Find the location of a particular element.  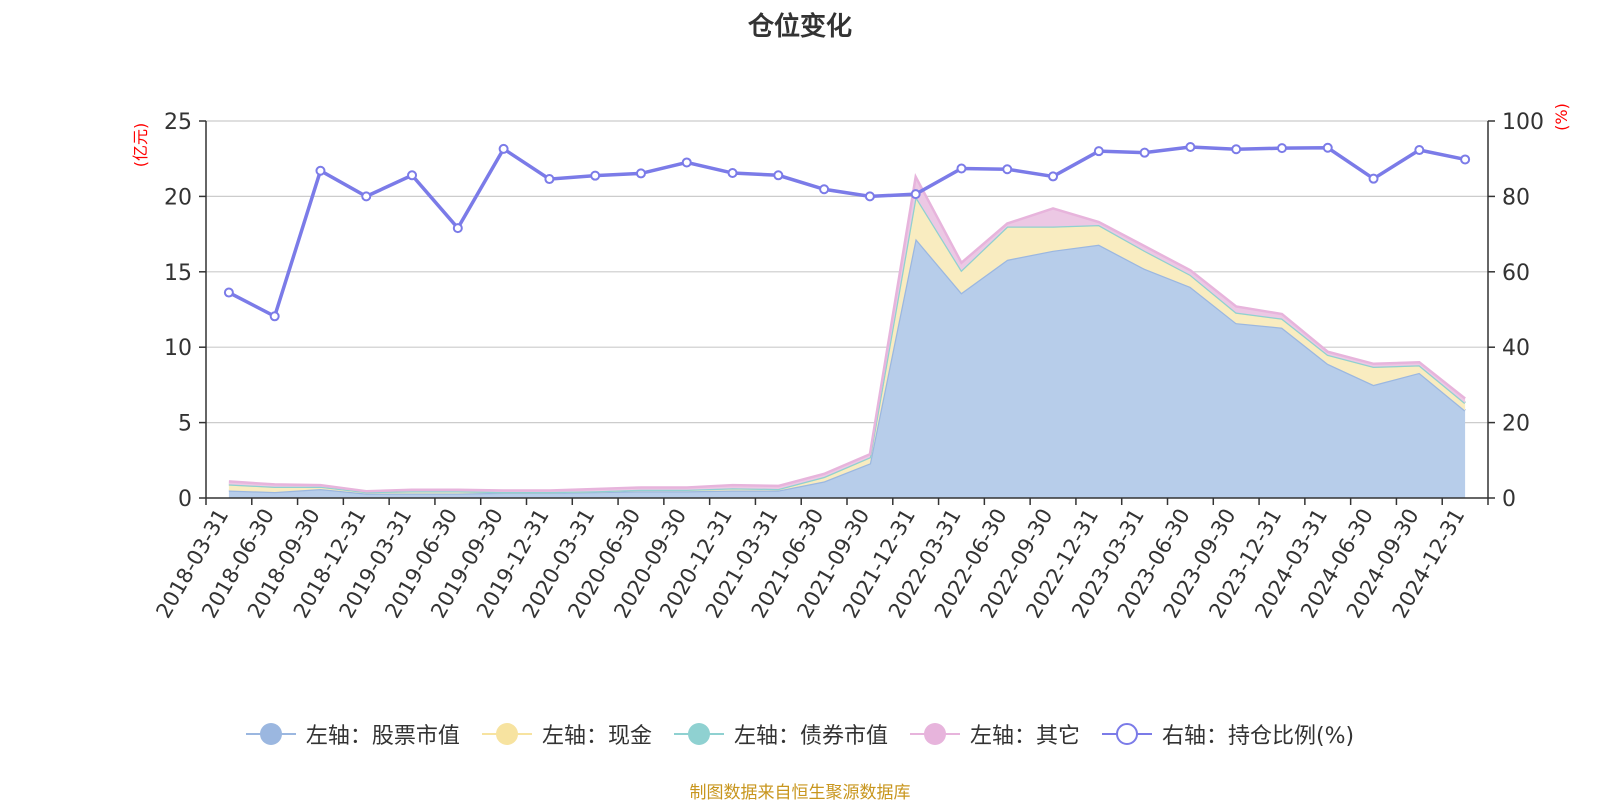

chart-title: 仓位变化 is located at coordinates (799, 27).